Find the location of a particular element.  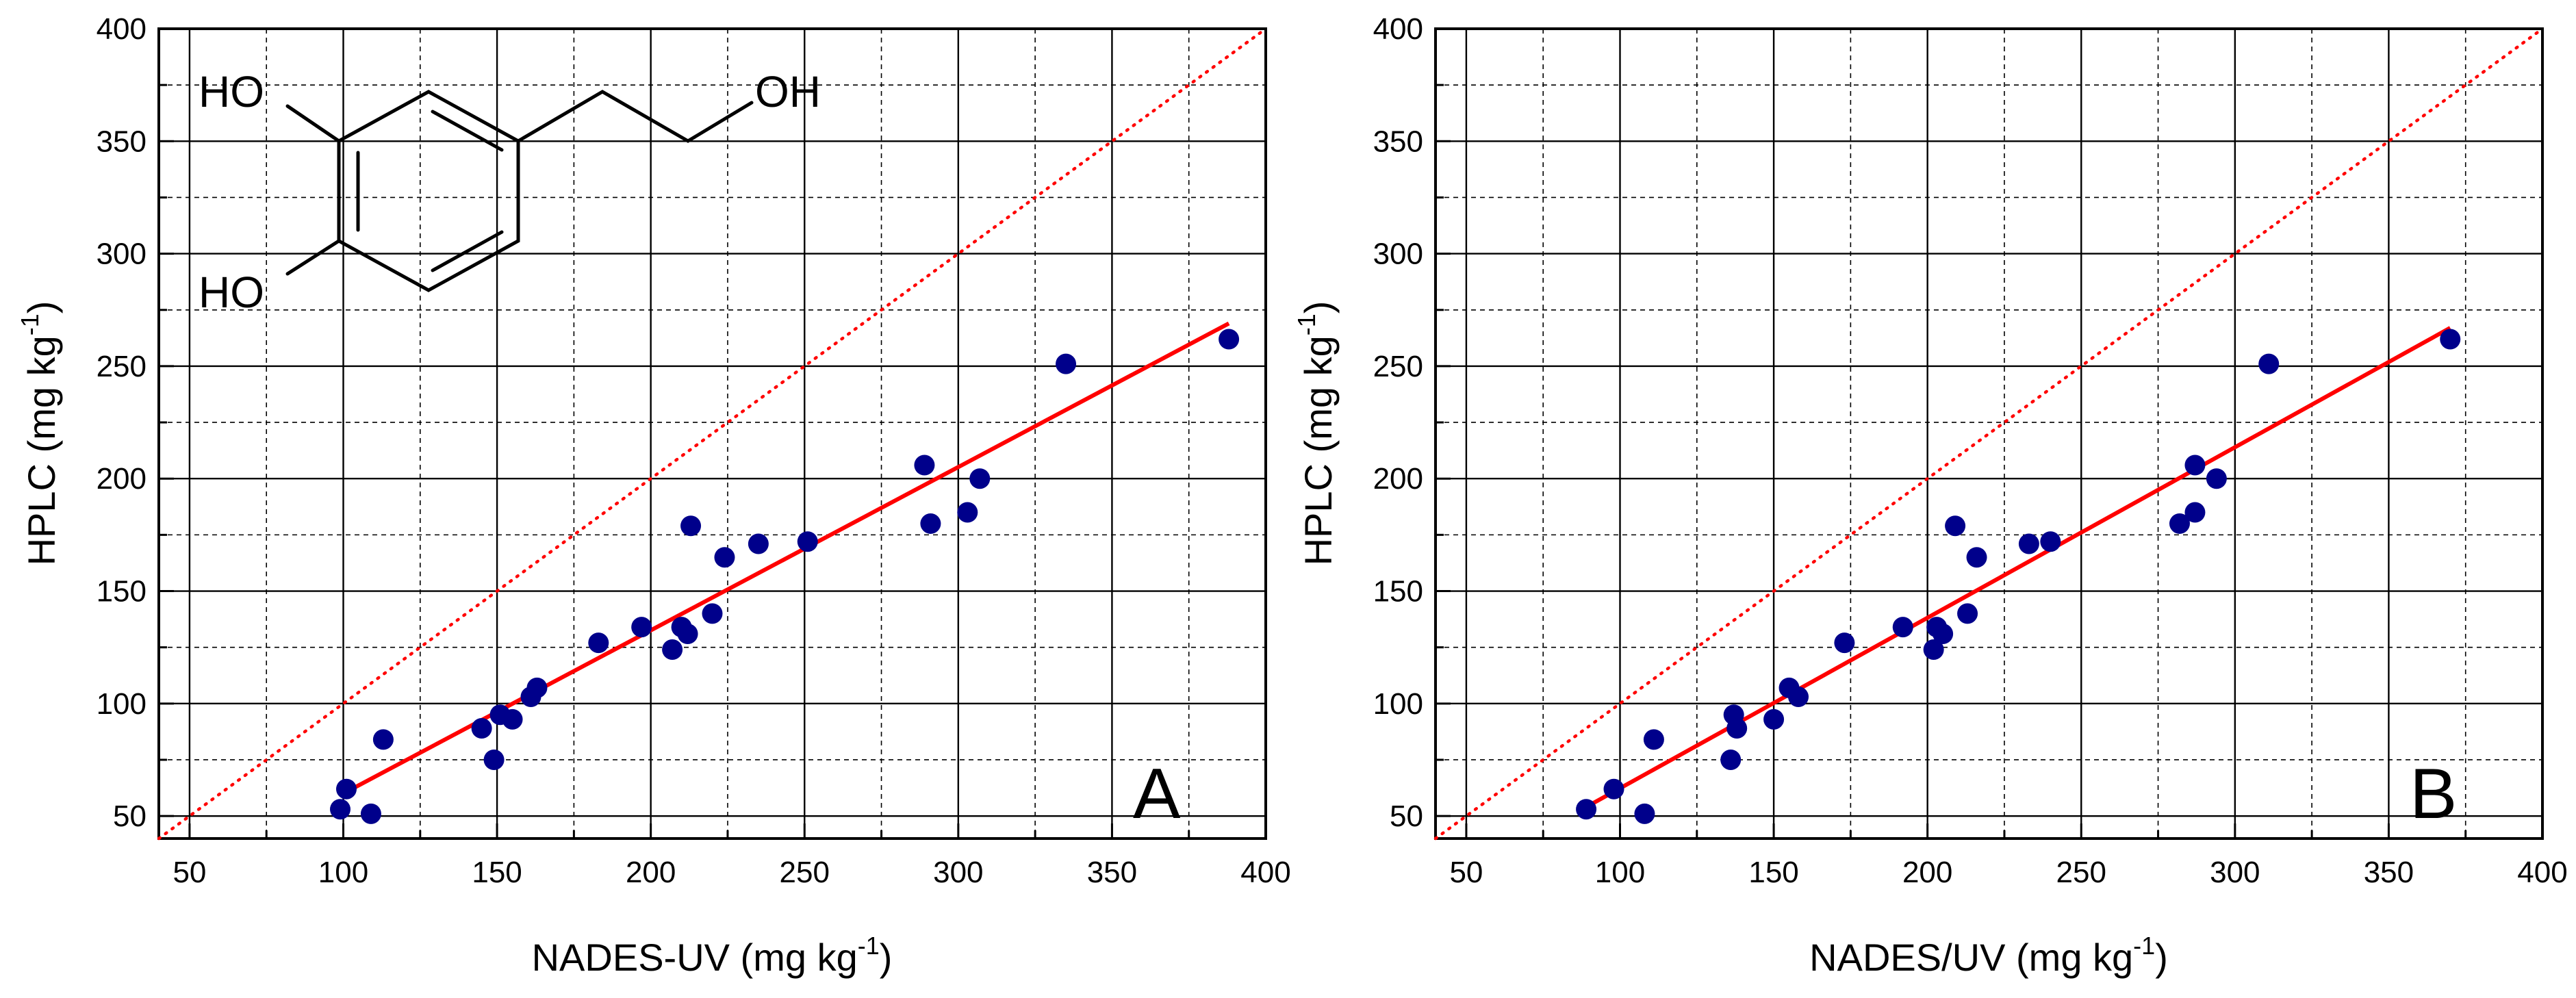

y-axis-name-b: HPLC is located at coordinates (1318, 514).